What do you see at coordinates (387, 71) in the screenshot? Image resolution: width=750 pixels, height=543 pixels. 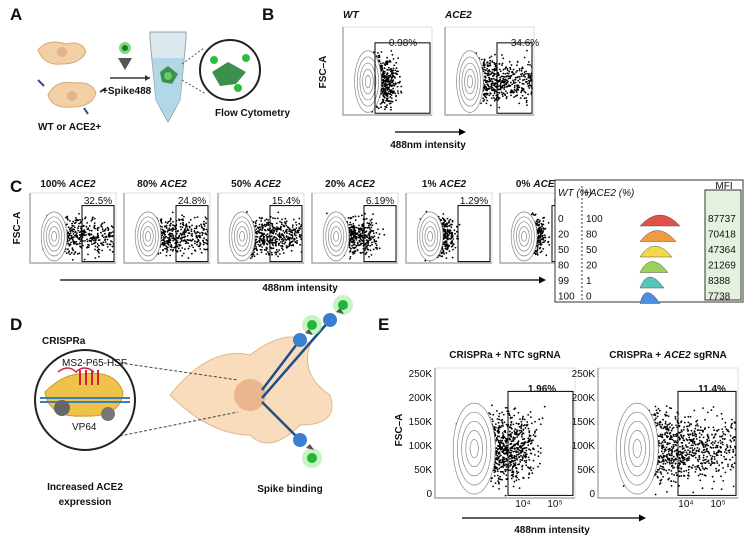 I see `plot-frame` at bounding box center [387, 71].